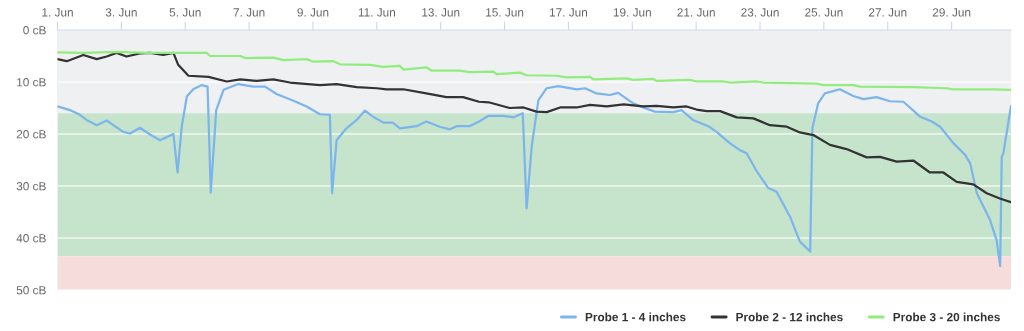 This screenshot has width=1024, height=331. I want to click on x-tick-label: 29. Jun, so click(951, 12).